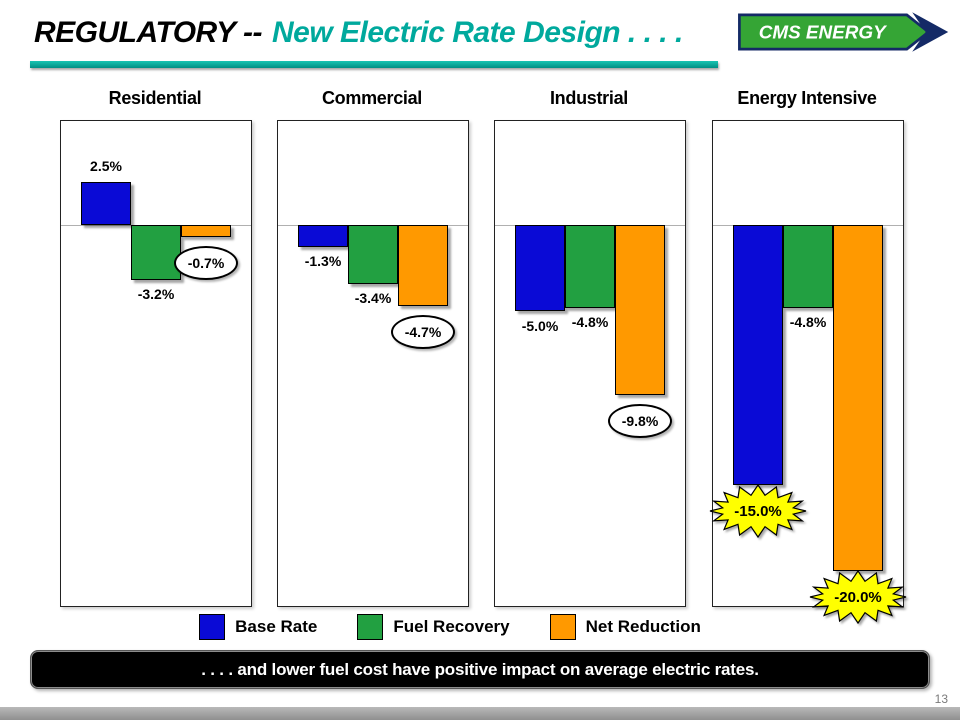 The image size is (960, 720). Describe the element at coordinates (156, 363) in the screenshot. I see `chart-panel: 2.5% -3.2% -0.7%` at that location.